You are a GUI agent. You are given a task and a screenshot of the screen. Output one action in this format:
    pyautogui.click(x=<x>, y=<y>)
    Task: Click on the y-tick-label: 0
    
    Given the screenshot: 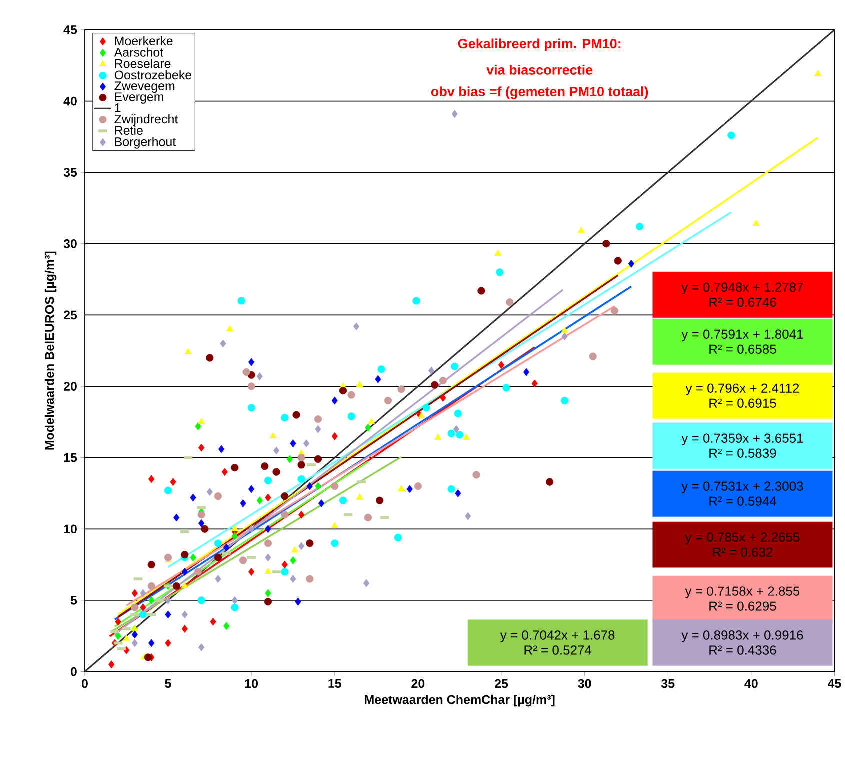 What is the action you would take?
    pyautogui.click(x=73, y=672)
    